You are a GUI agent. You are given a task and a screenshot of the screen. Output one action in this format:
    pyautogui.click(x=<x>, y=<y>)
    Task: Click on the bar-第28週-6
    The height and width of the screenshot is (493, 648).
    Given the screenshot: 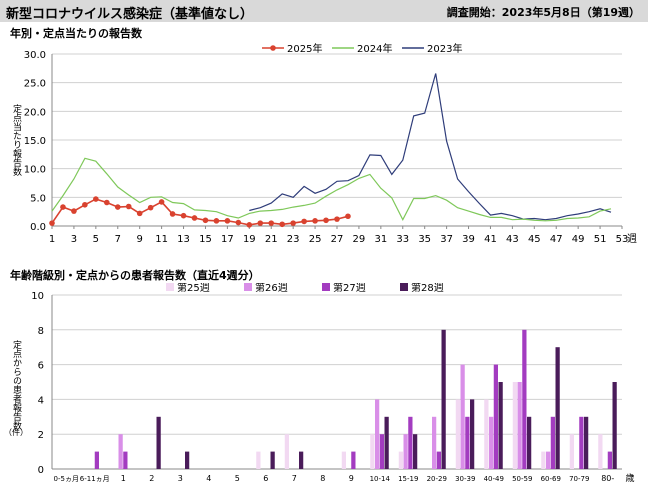 What is the action you would take?
    pyautogui.click(x=272, y=460)
    